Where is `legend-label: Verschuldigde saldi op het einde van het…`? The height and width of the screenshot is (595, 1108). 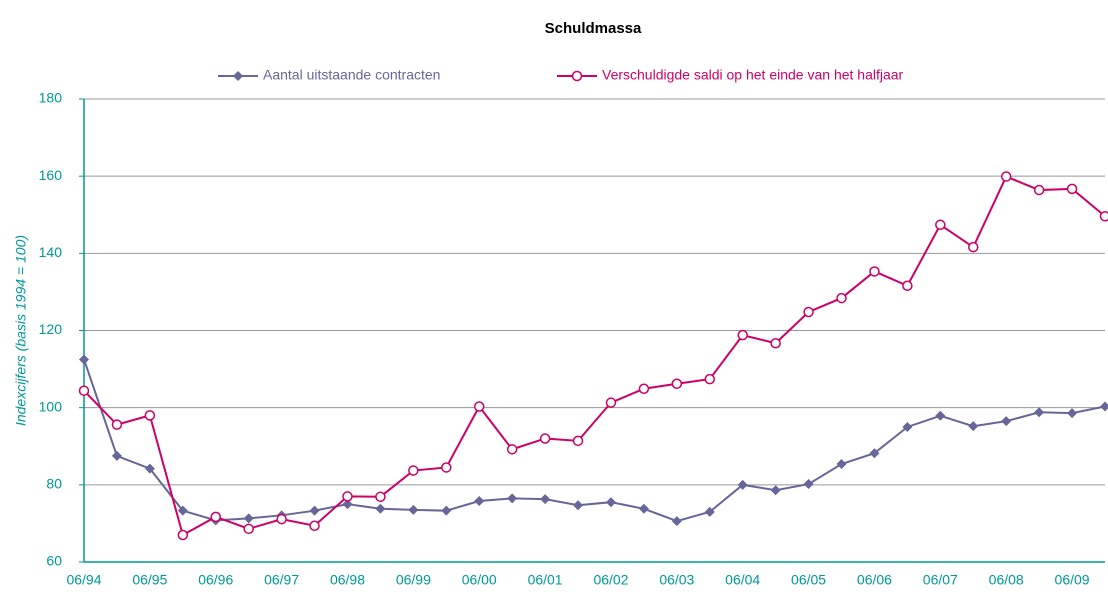 legend-label: Verschuldigde saldi op het einde van het… is located at coordinates (753, 75).